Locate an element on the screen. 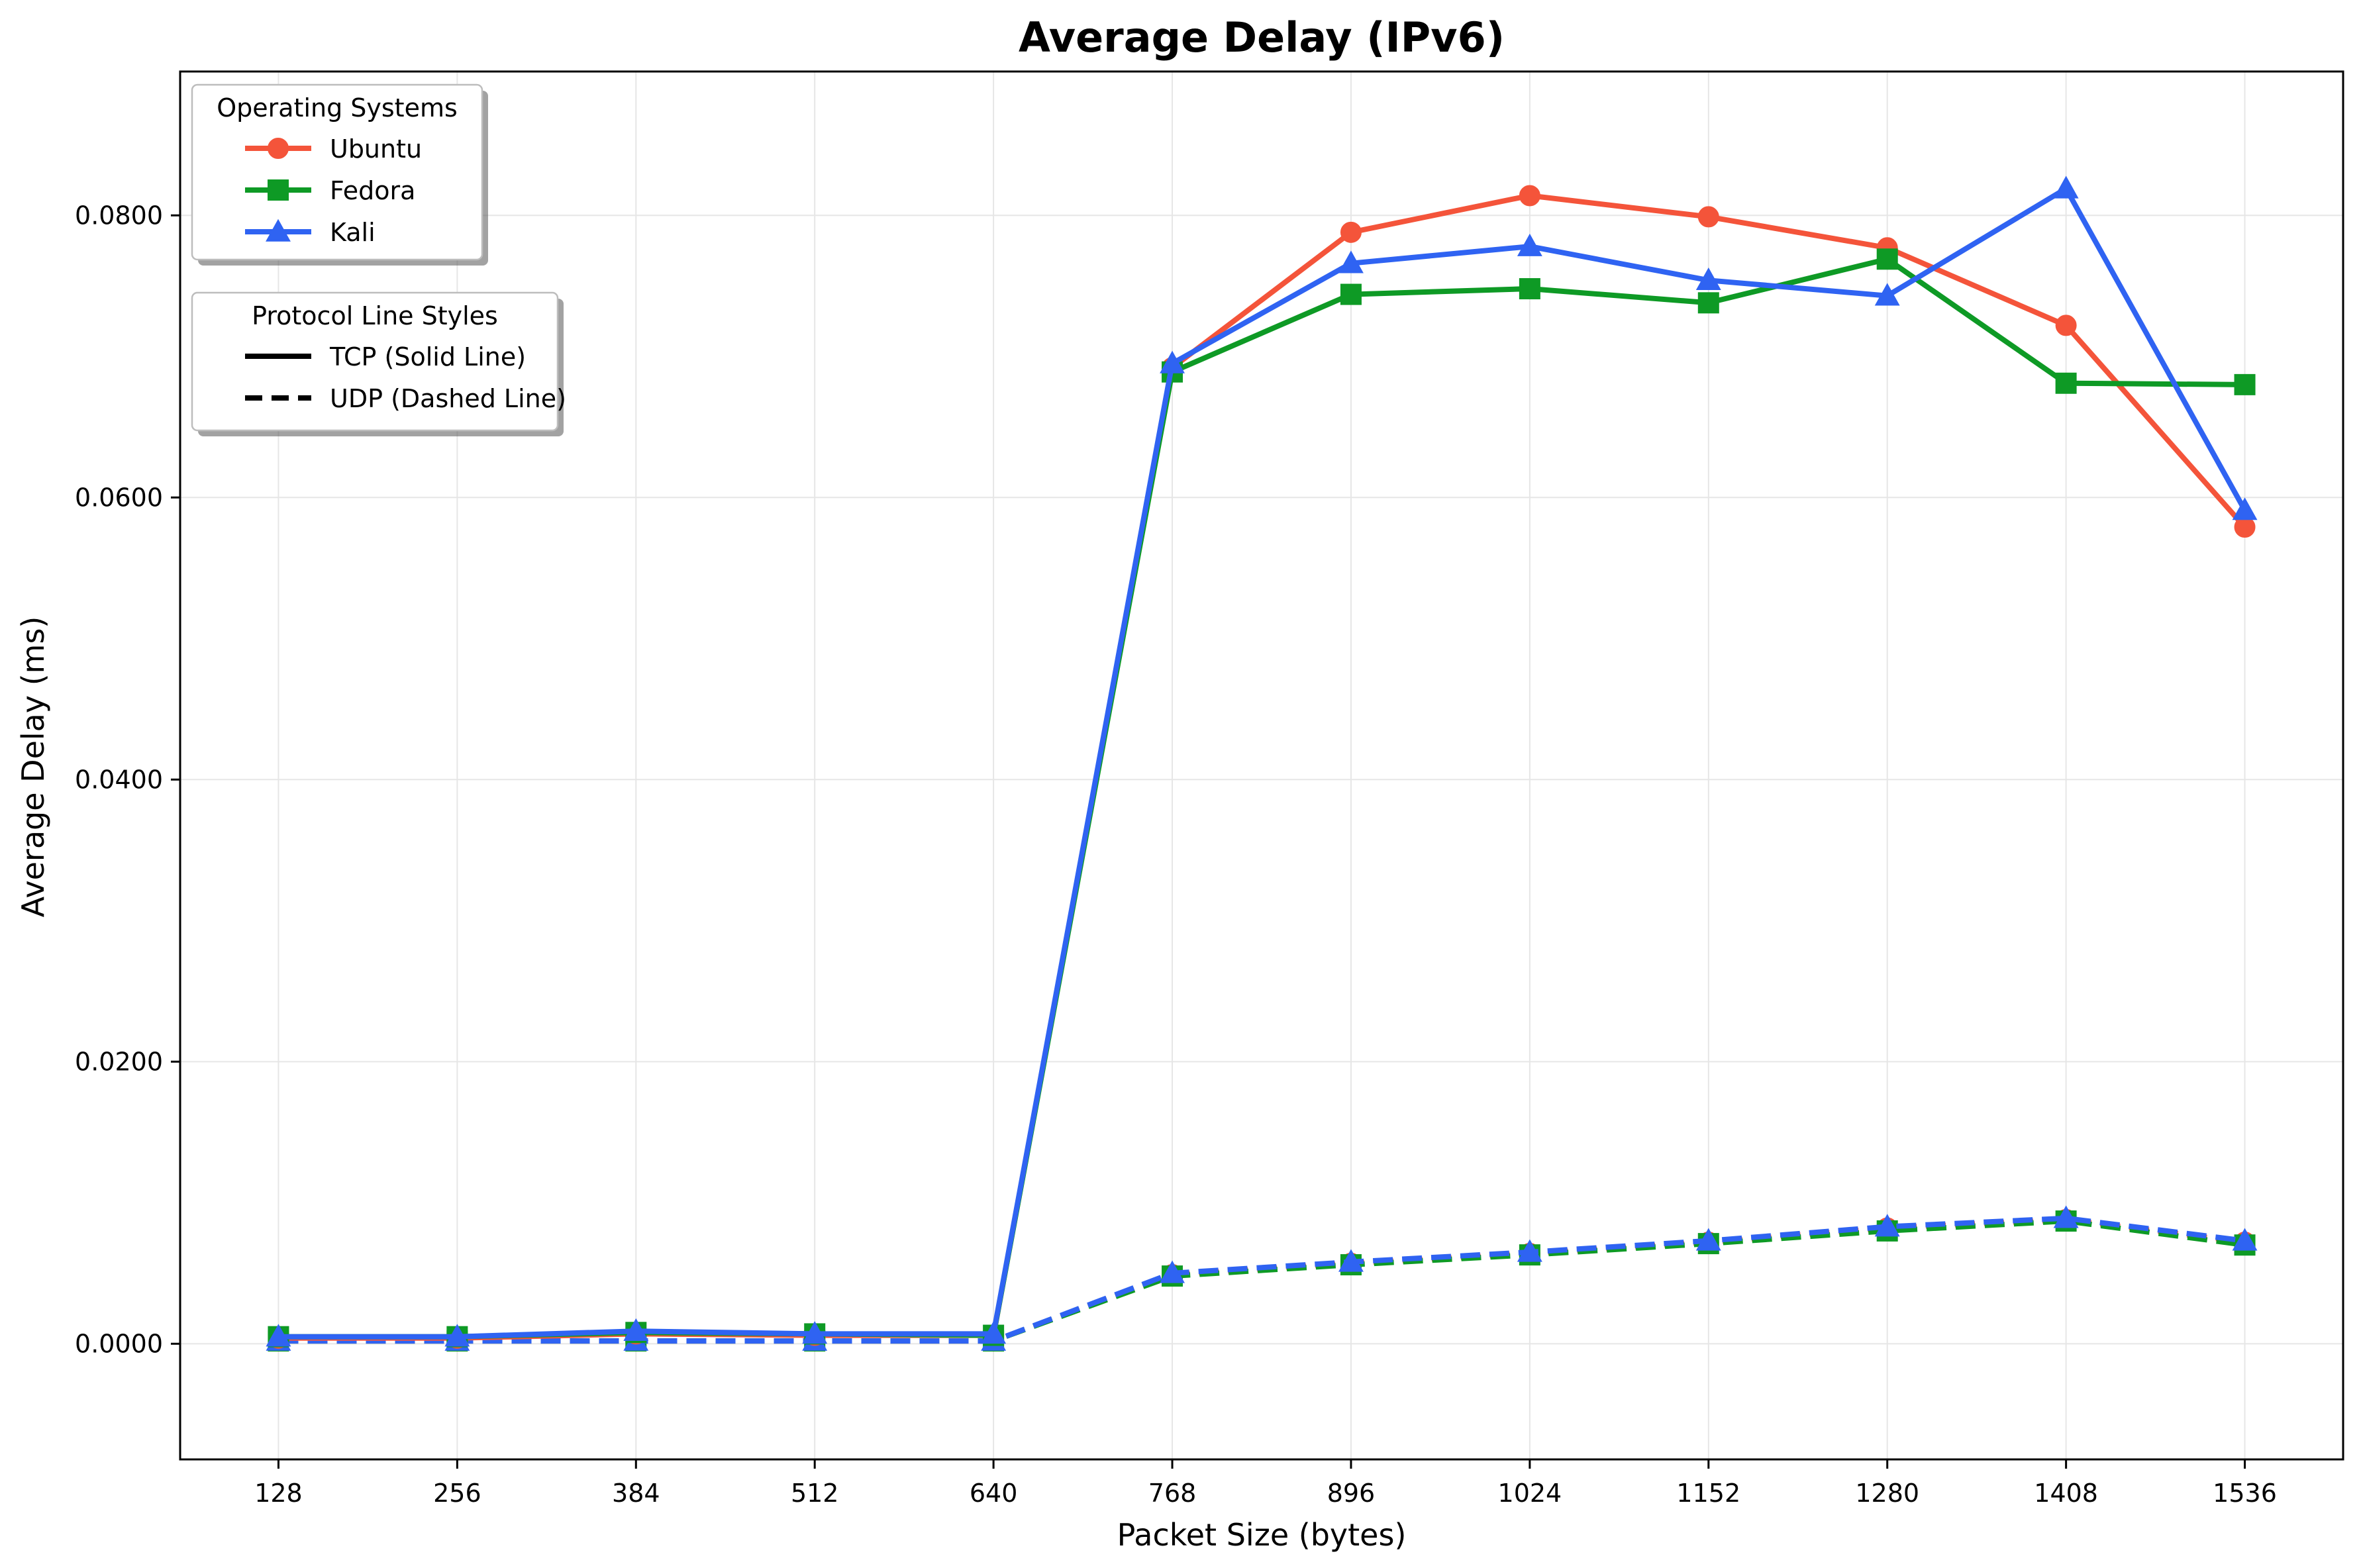  legend-operating-systems: Operating Systems Ubuntu Fedora Kali is located at coordinates (339, 174).